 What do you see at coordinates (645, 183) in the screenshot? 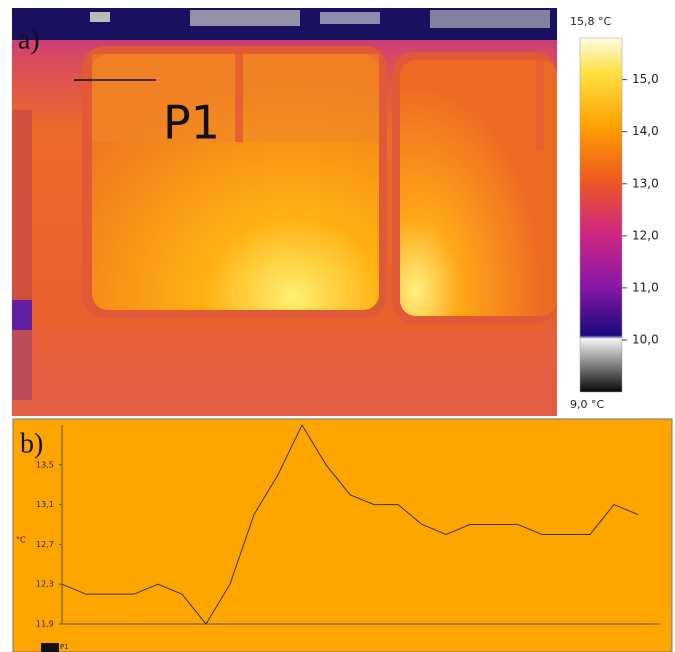
I see `colorbar-tick-label: 13,0` at bounding box center [645, 183].